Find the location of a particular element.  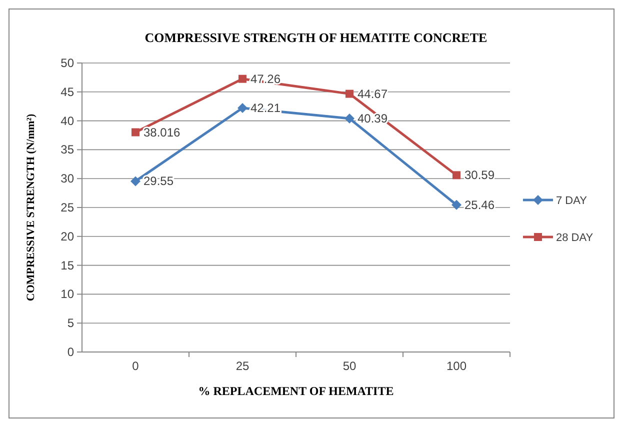

y-tick-label: 10 is located at coordinates (67, 294).